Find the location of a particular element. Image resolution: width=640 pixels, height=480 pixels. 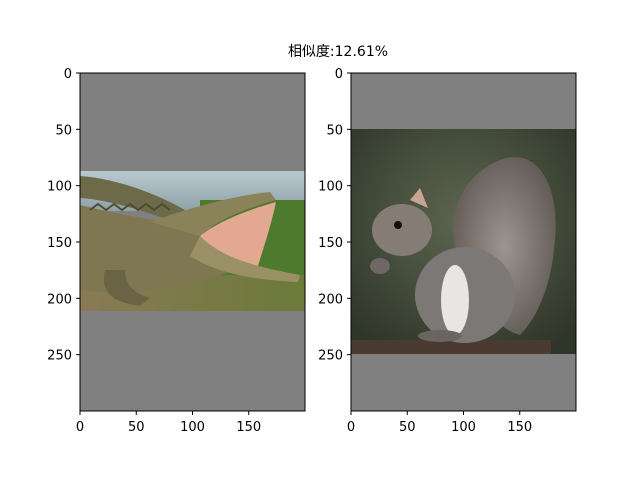

squirrel-head is located at coordinates (402, 230).